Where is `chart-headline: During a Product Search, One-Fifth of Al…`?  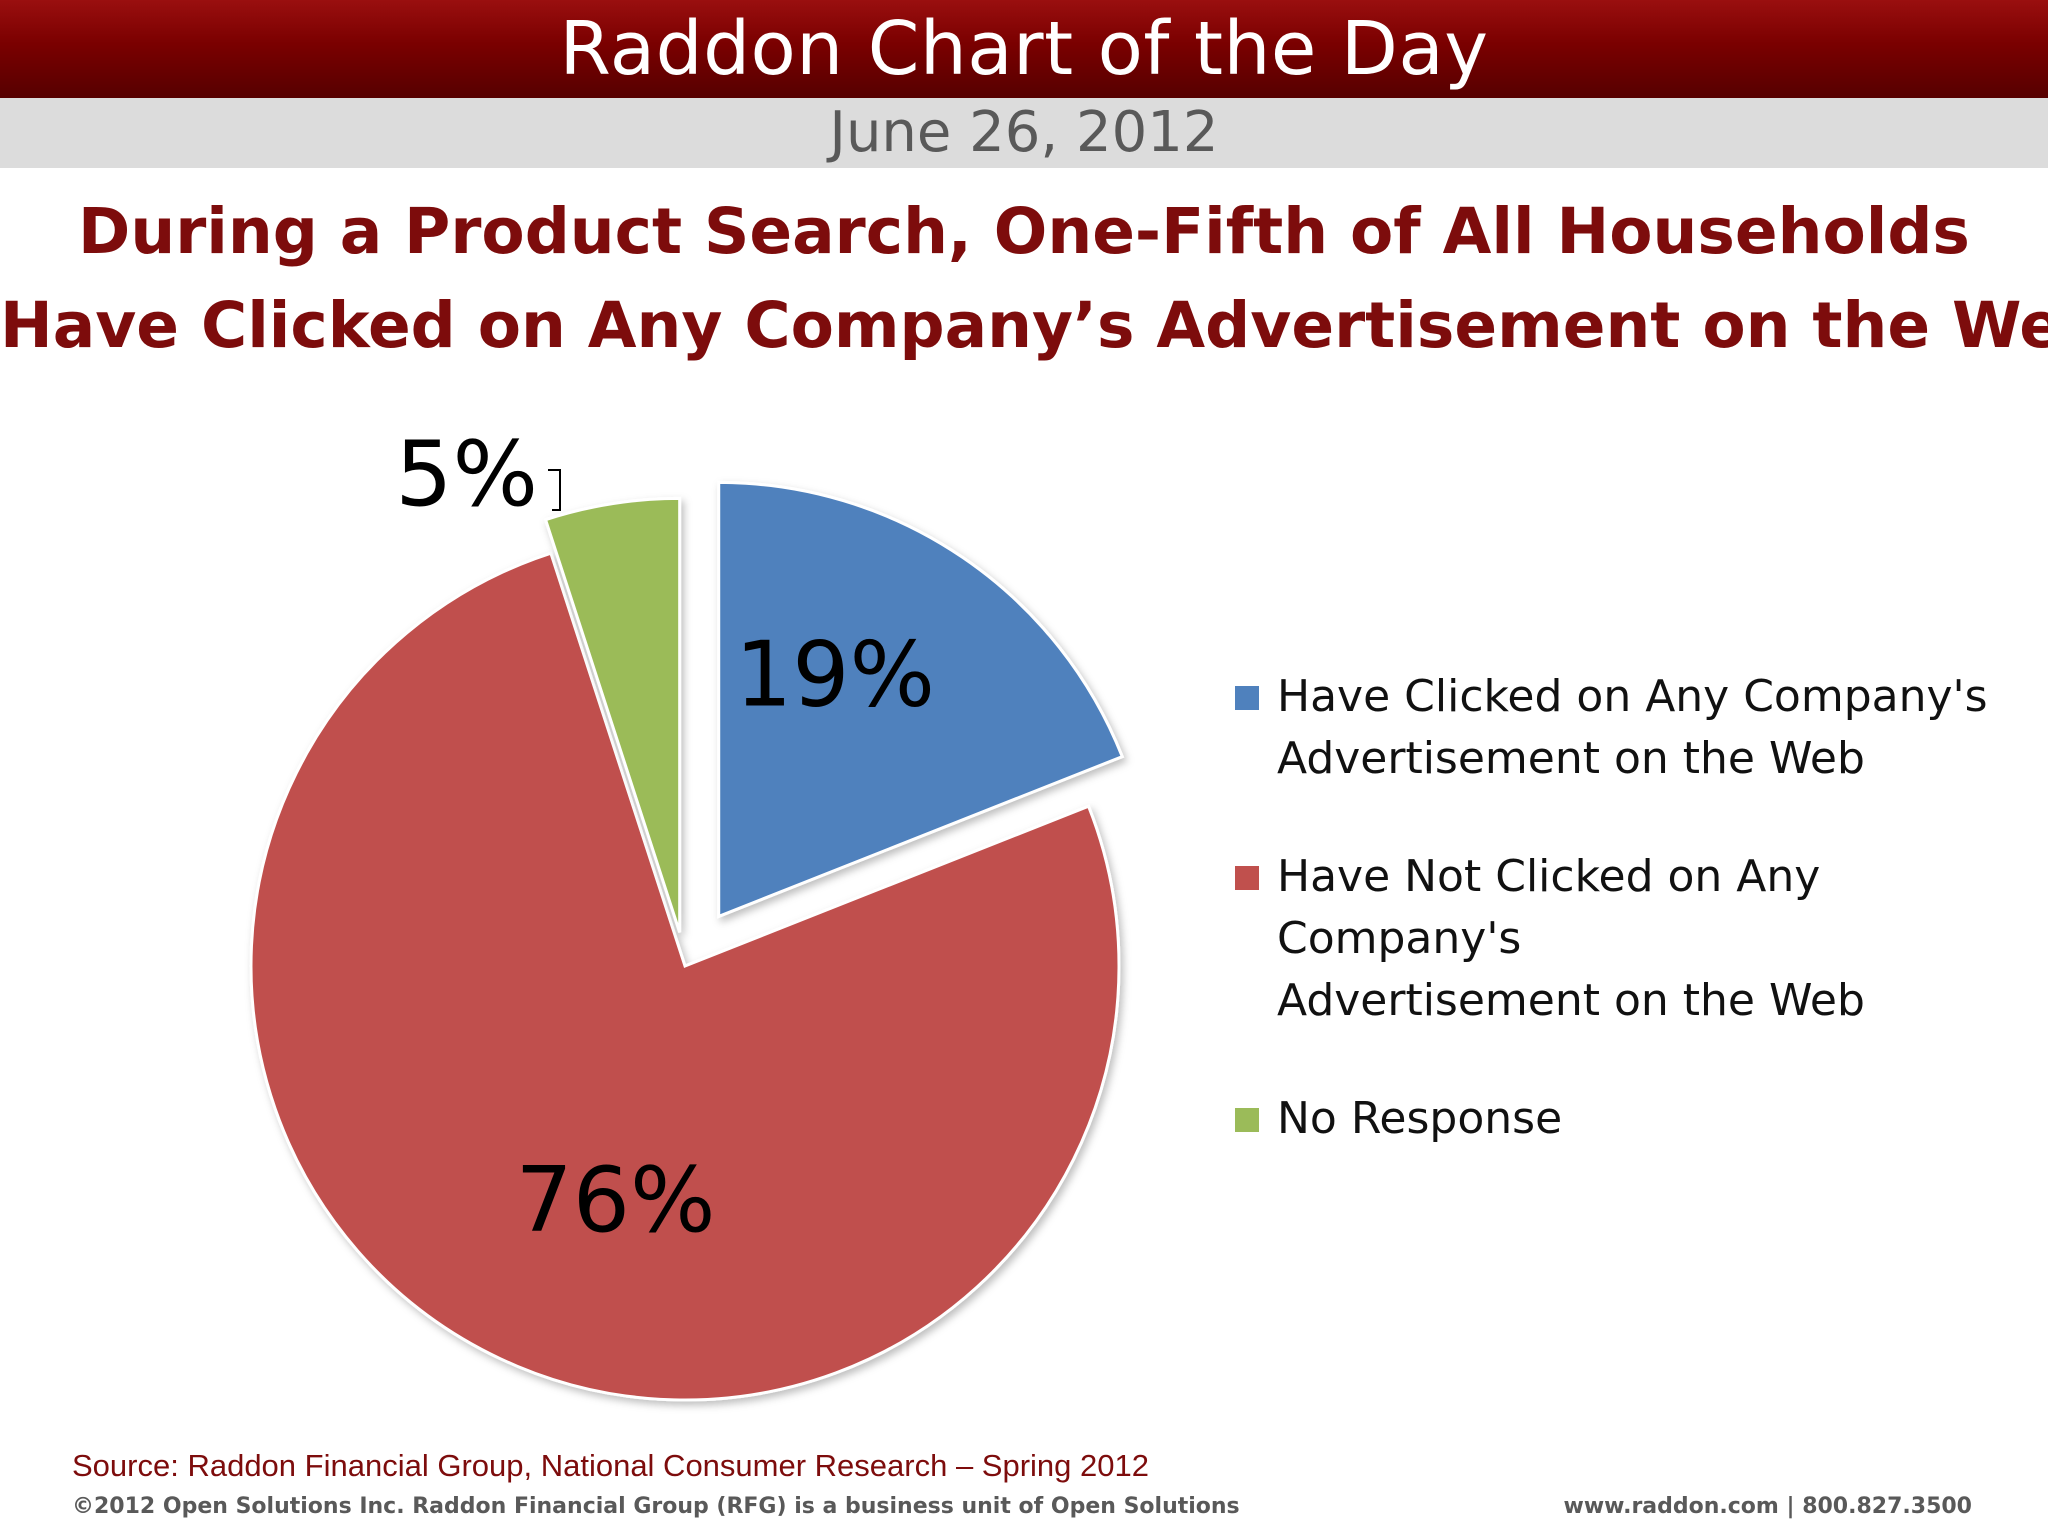 chart-headline: During a Product Search, One-Fifth of Al… is located at coordinates (1024, 279).